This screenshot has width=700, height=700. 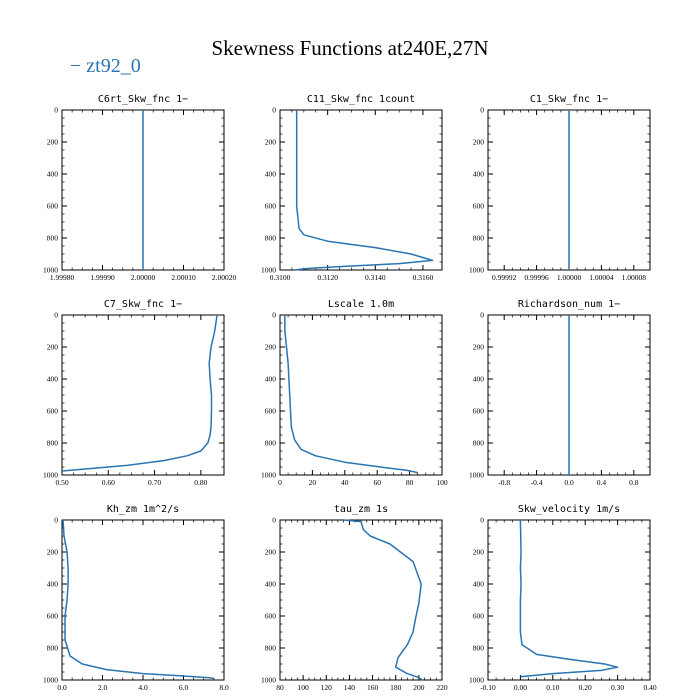 What do you see at coordinates (504, 277) in the screenshot?
I see `x-tick-label: 0.99992` at bounding box center [504, 277].